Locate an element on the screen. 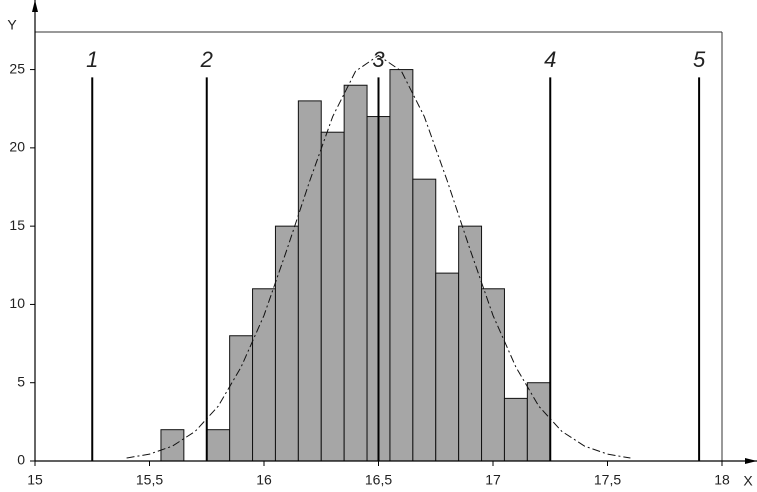 This screenshot has width=757, height=492. marker-label: 5 is located at coordinates (699, 59).